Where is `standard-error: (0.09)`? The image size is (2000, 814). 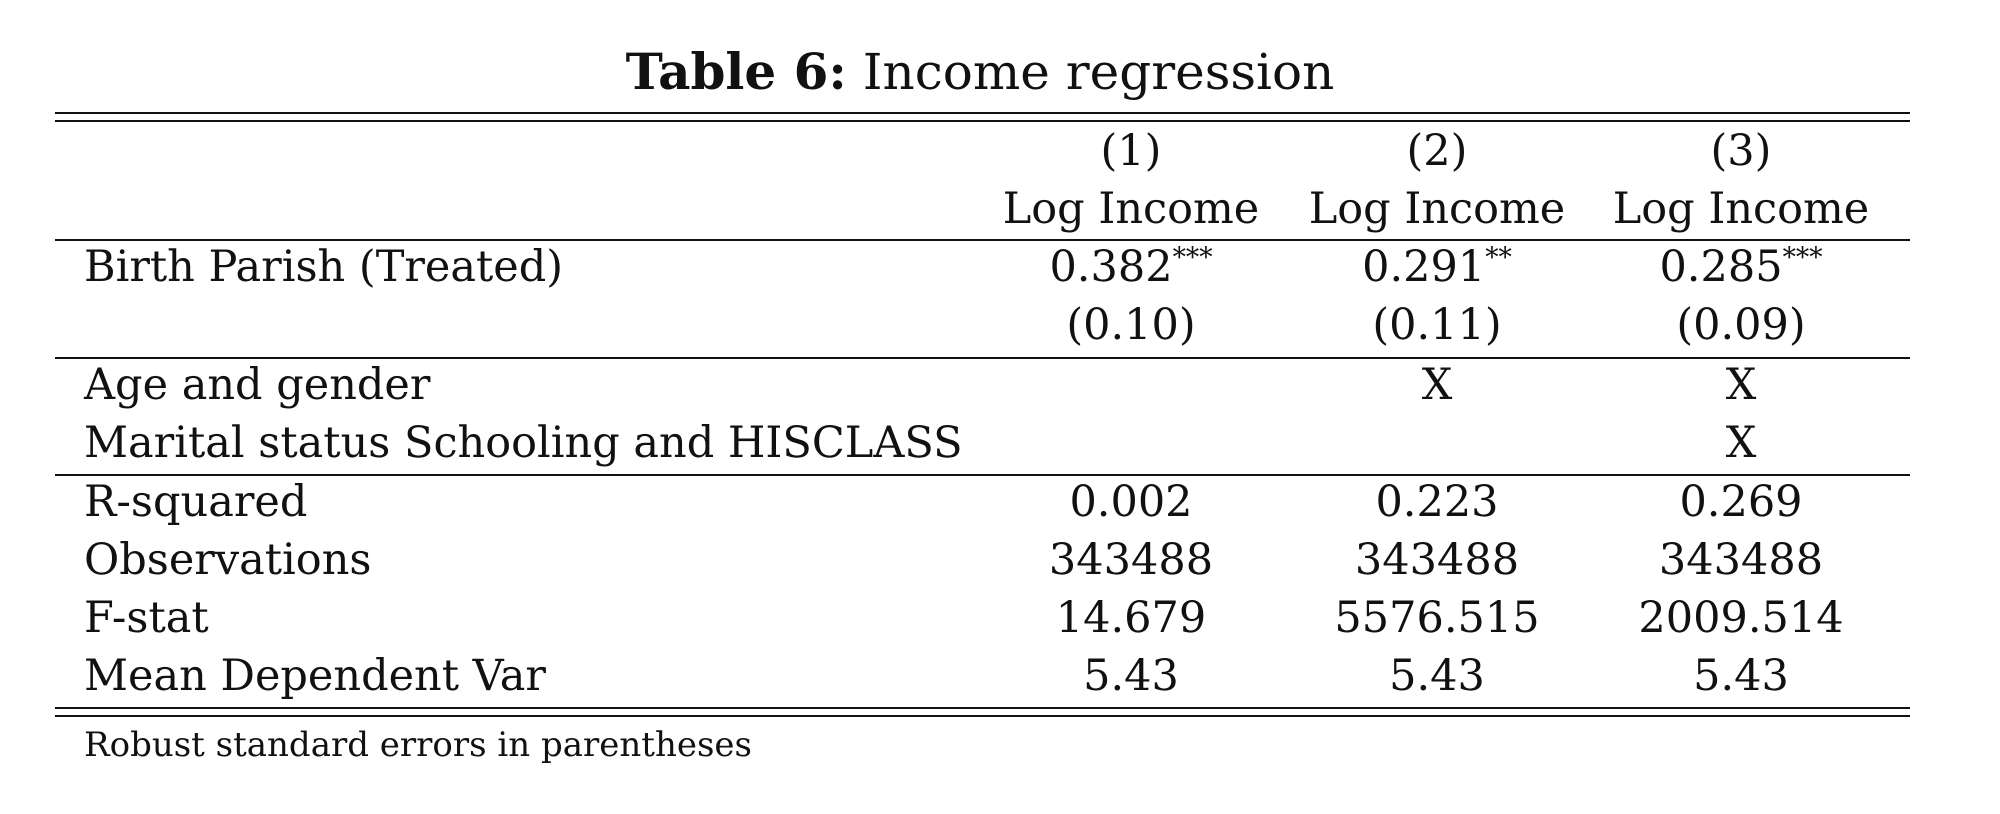 standard-error: (0.09) is located at coordinates (1741, 325).